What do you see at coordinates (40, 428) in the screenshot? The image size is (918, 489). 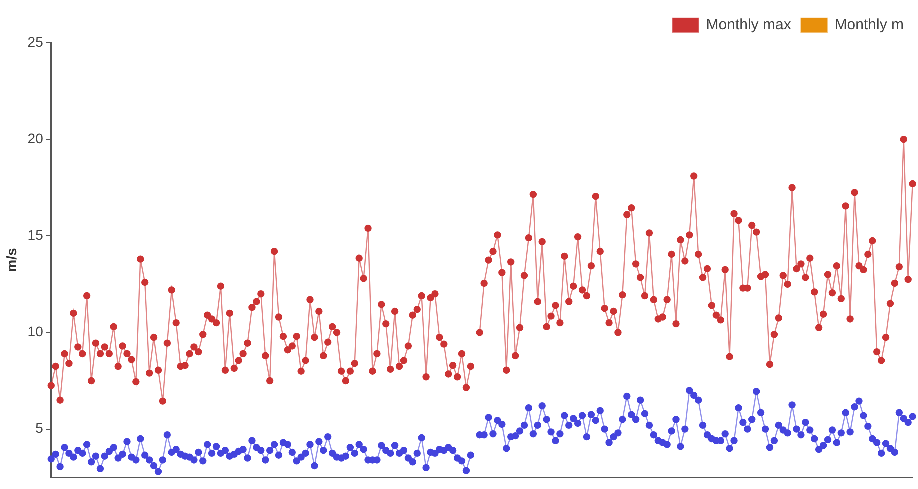 I see `y-tick-label: 5` at bounding box center [40, 428].